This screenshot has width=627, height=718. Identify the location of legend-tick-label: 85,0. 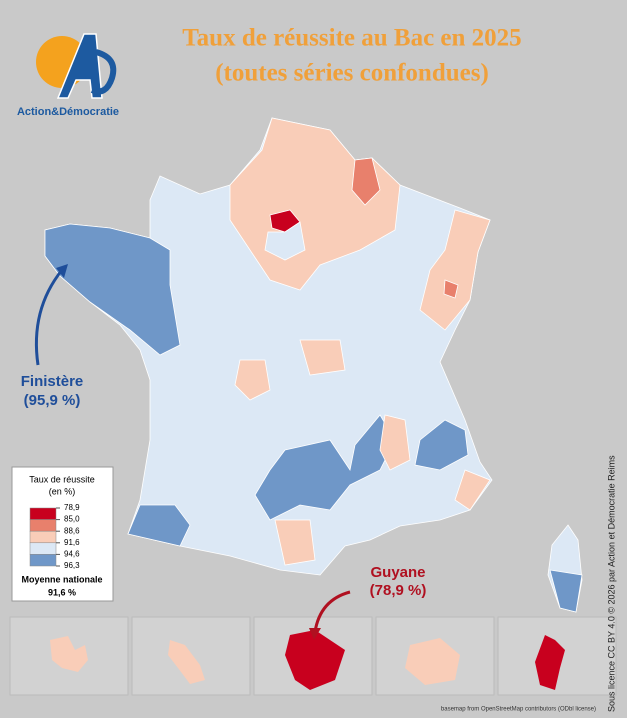
(72, 519).